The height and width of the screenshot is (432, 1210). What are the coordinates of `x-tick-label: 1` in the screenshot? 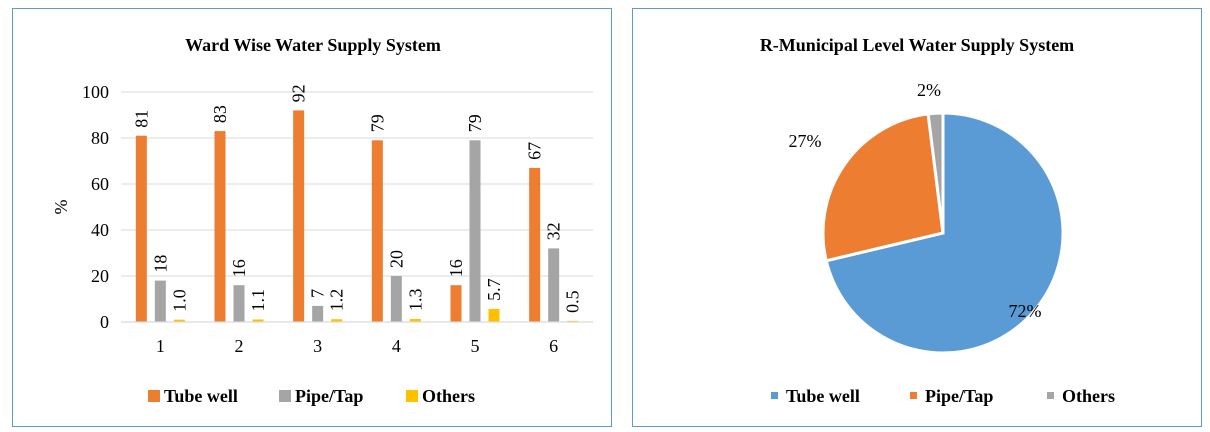 It's located at (160, 346).